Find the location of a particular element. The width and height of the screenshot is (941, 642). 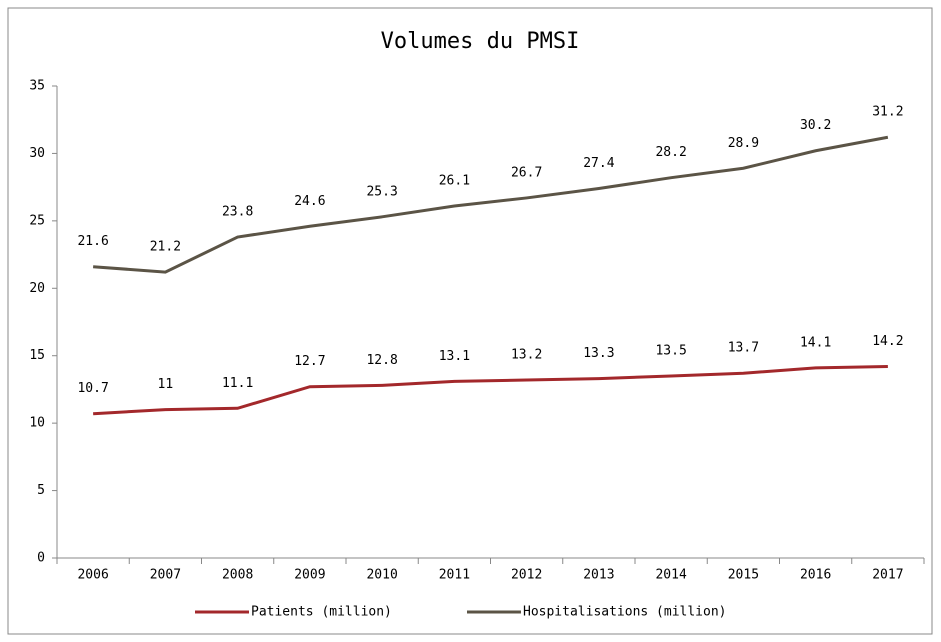

x-tick-label: 2007 is located at coordinates (165, 575).